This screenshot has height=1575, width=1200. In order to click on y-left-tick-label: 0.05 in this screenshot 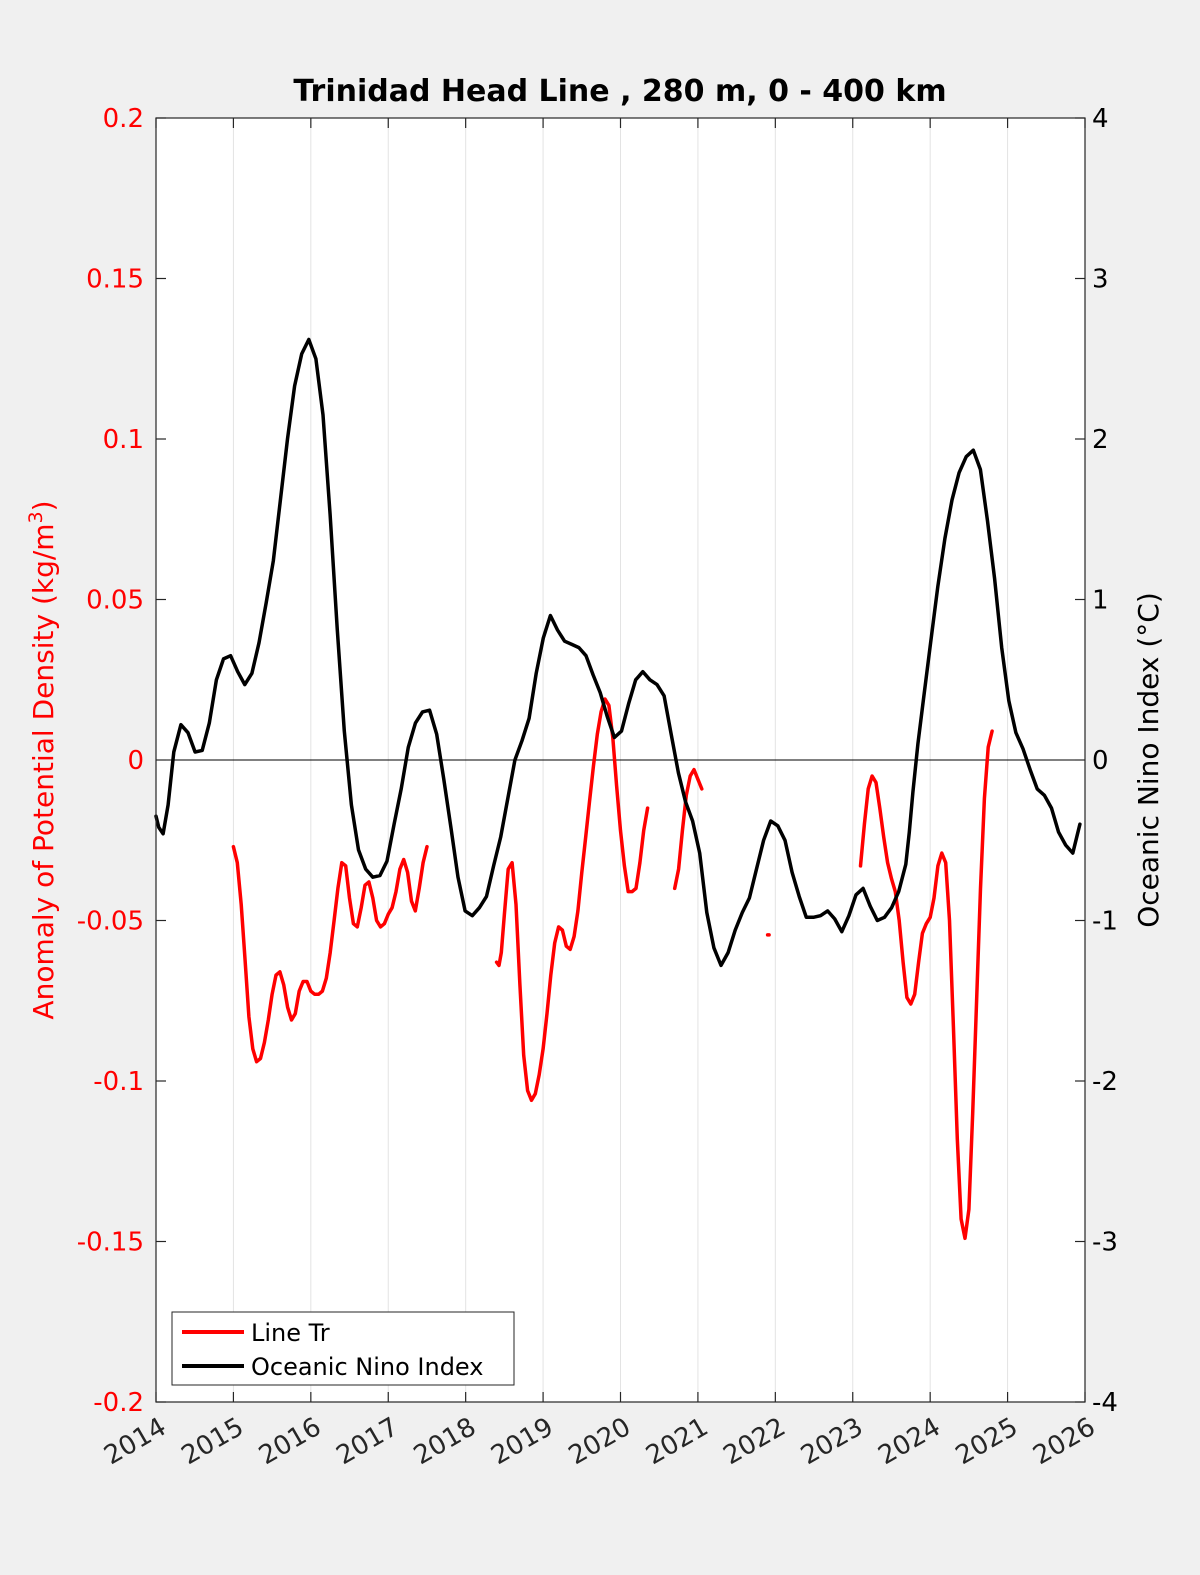, I will do `click(115, 601)`.